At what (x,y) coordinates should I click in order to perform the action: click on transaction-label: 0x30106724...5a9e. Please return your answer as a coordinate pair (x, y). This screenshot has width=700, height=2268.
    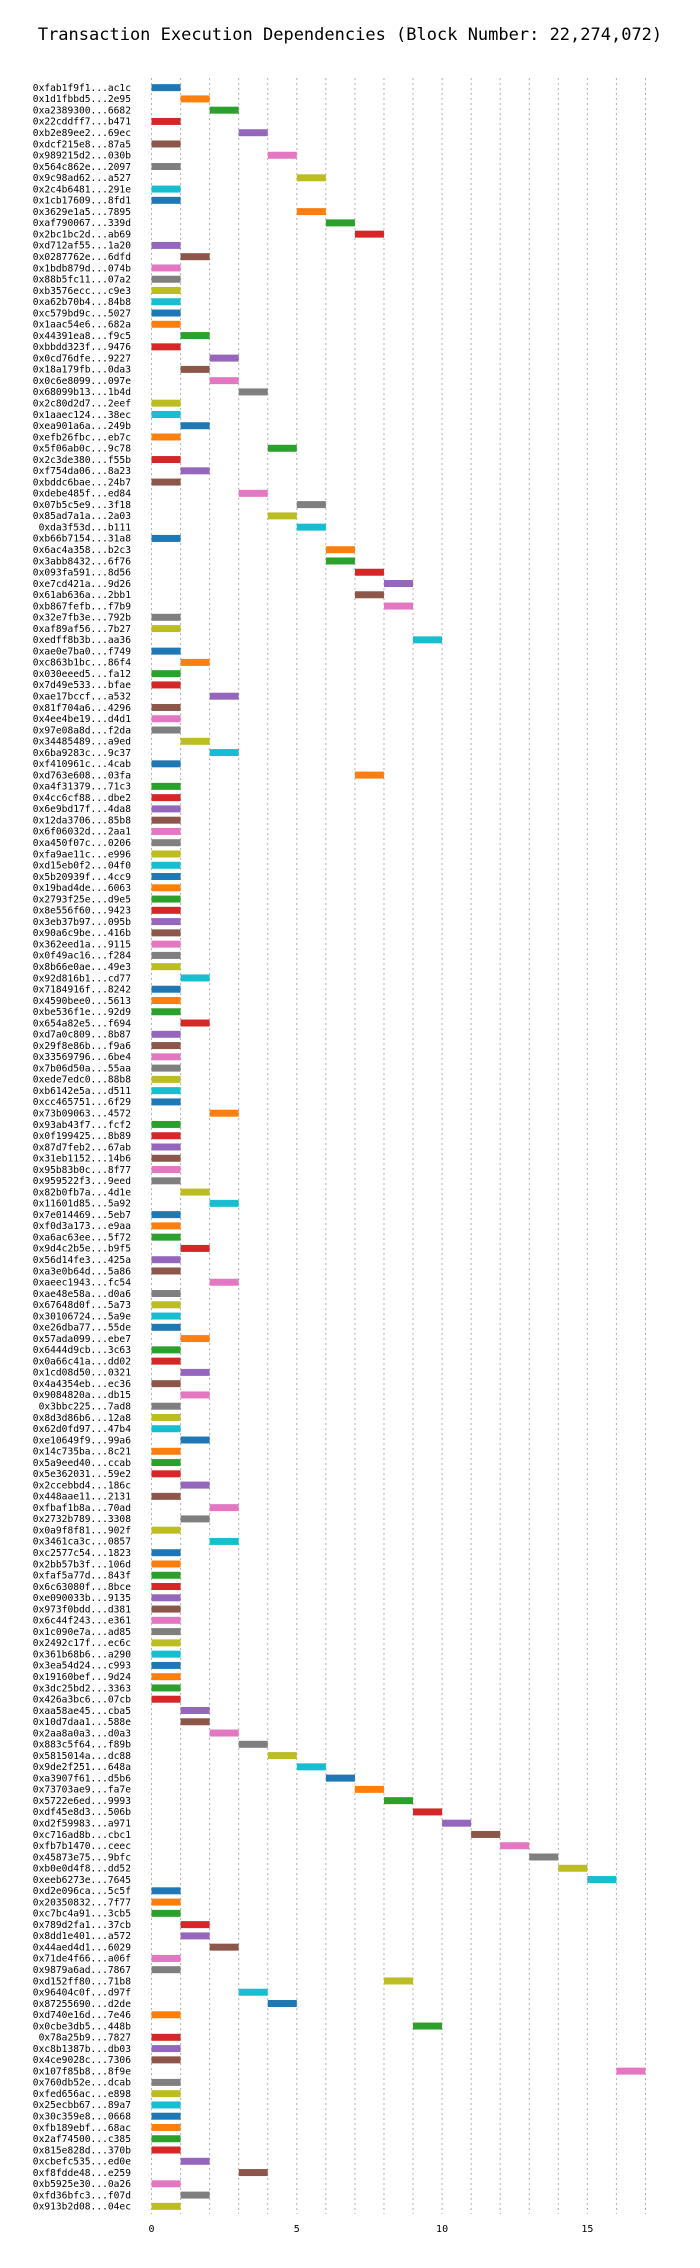
    Looking at the image, I should click on (82, 1316).